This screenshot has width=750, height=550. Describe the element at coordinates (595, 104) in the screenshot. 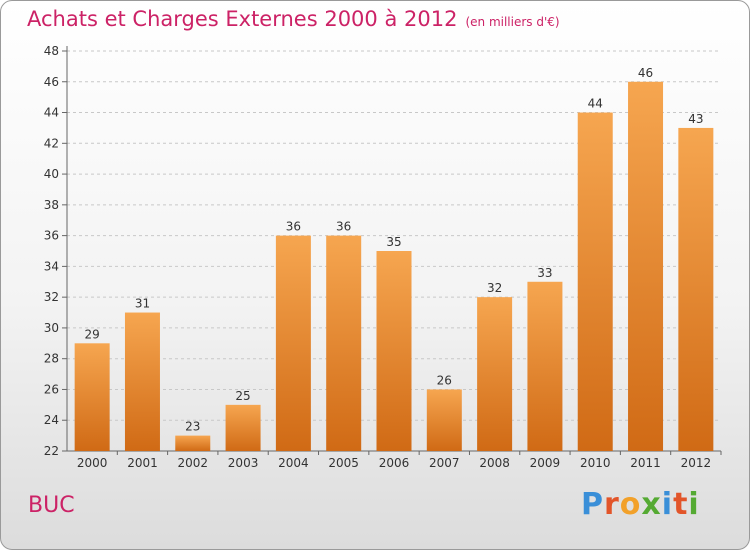

I see `value-label: 44` at that location.